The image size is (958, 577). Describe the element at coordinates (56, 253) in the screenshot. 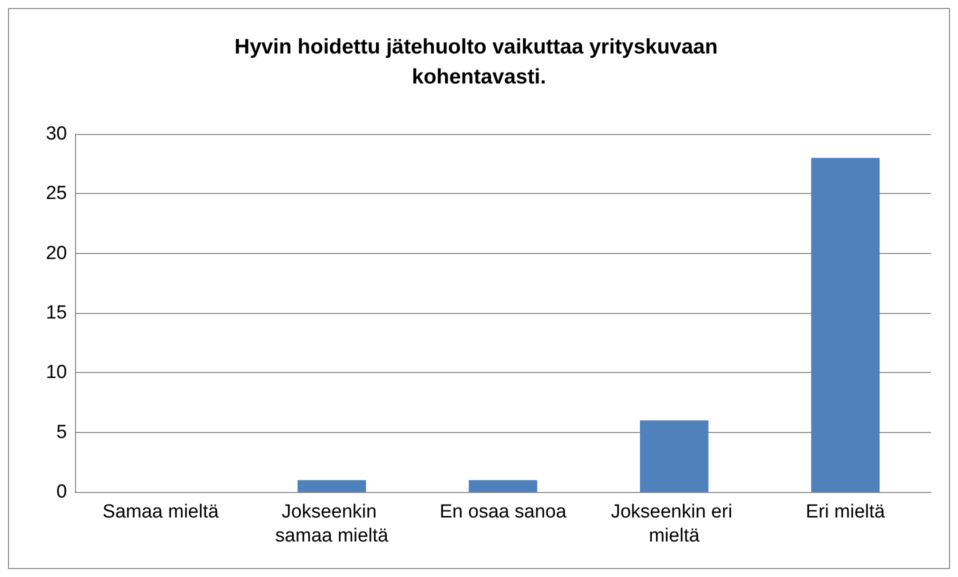

I see `y-tick-label: 20` at that location.